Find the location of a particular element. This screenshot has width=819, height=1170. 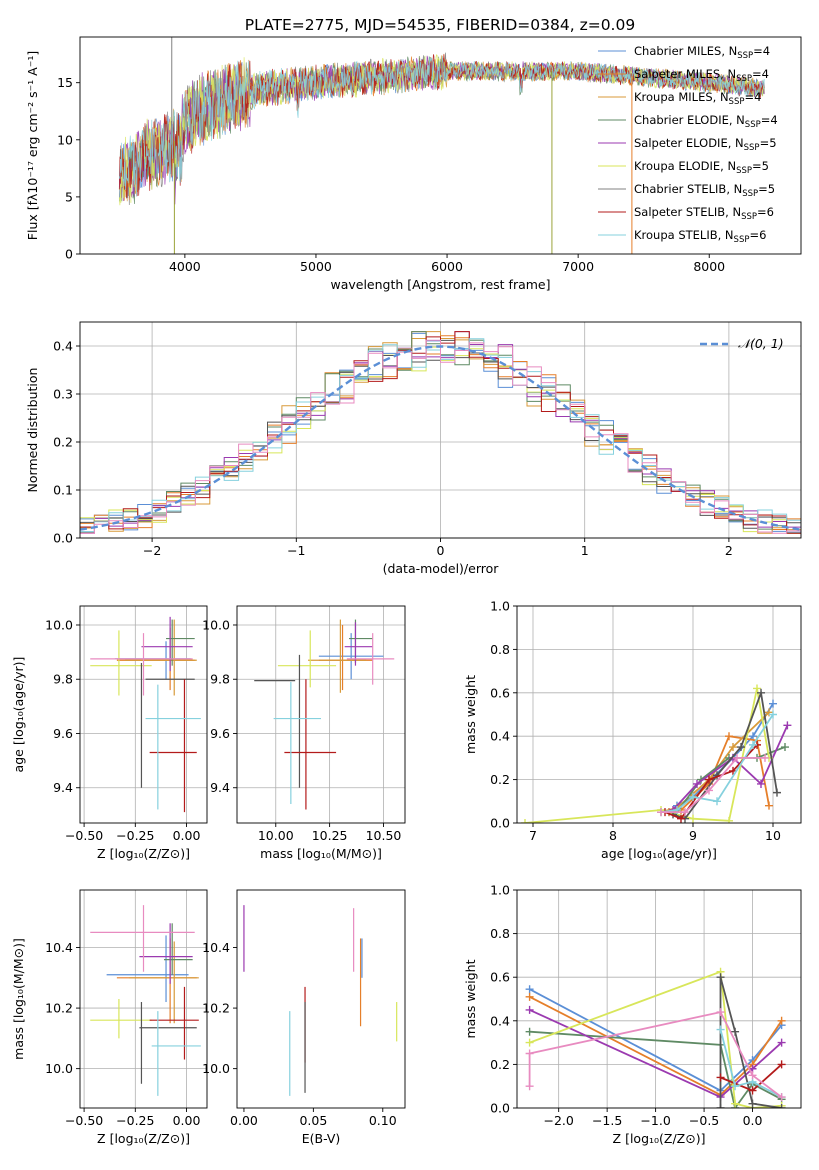

gaussian-curve is located at coordinates (440, 438).